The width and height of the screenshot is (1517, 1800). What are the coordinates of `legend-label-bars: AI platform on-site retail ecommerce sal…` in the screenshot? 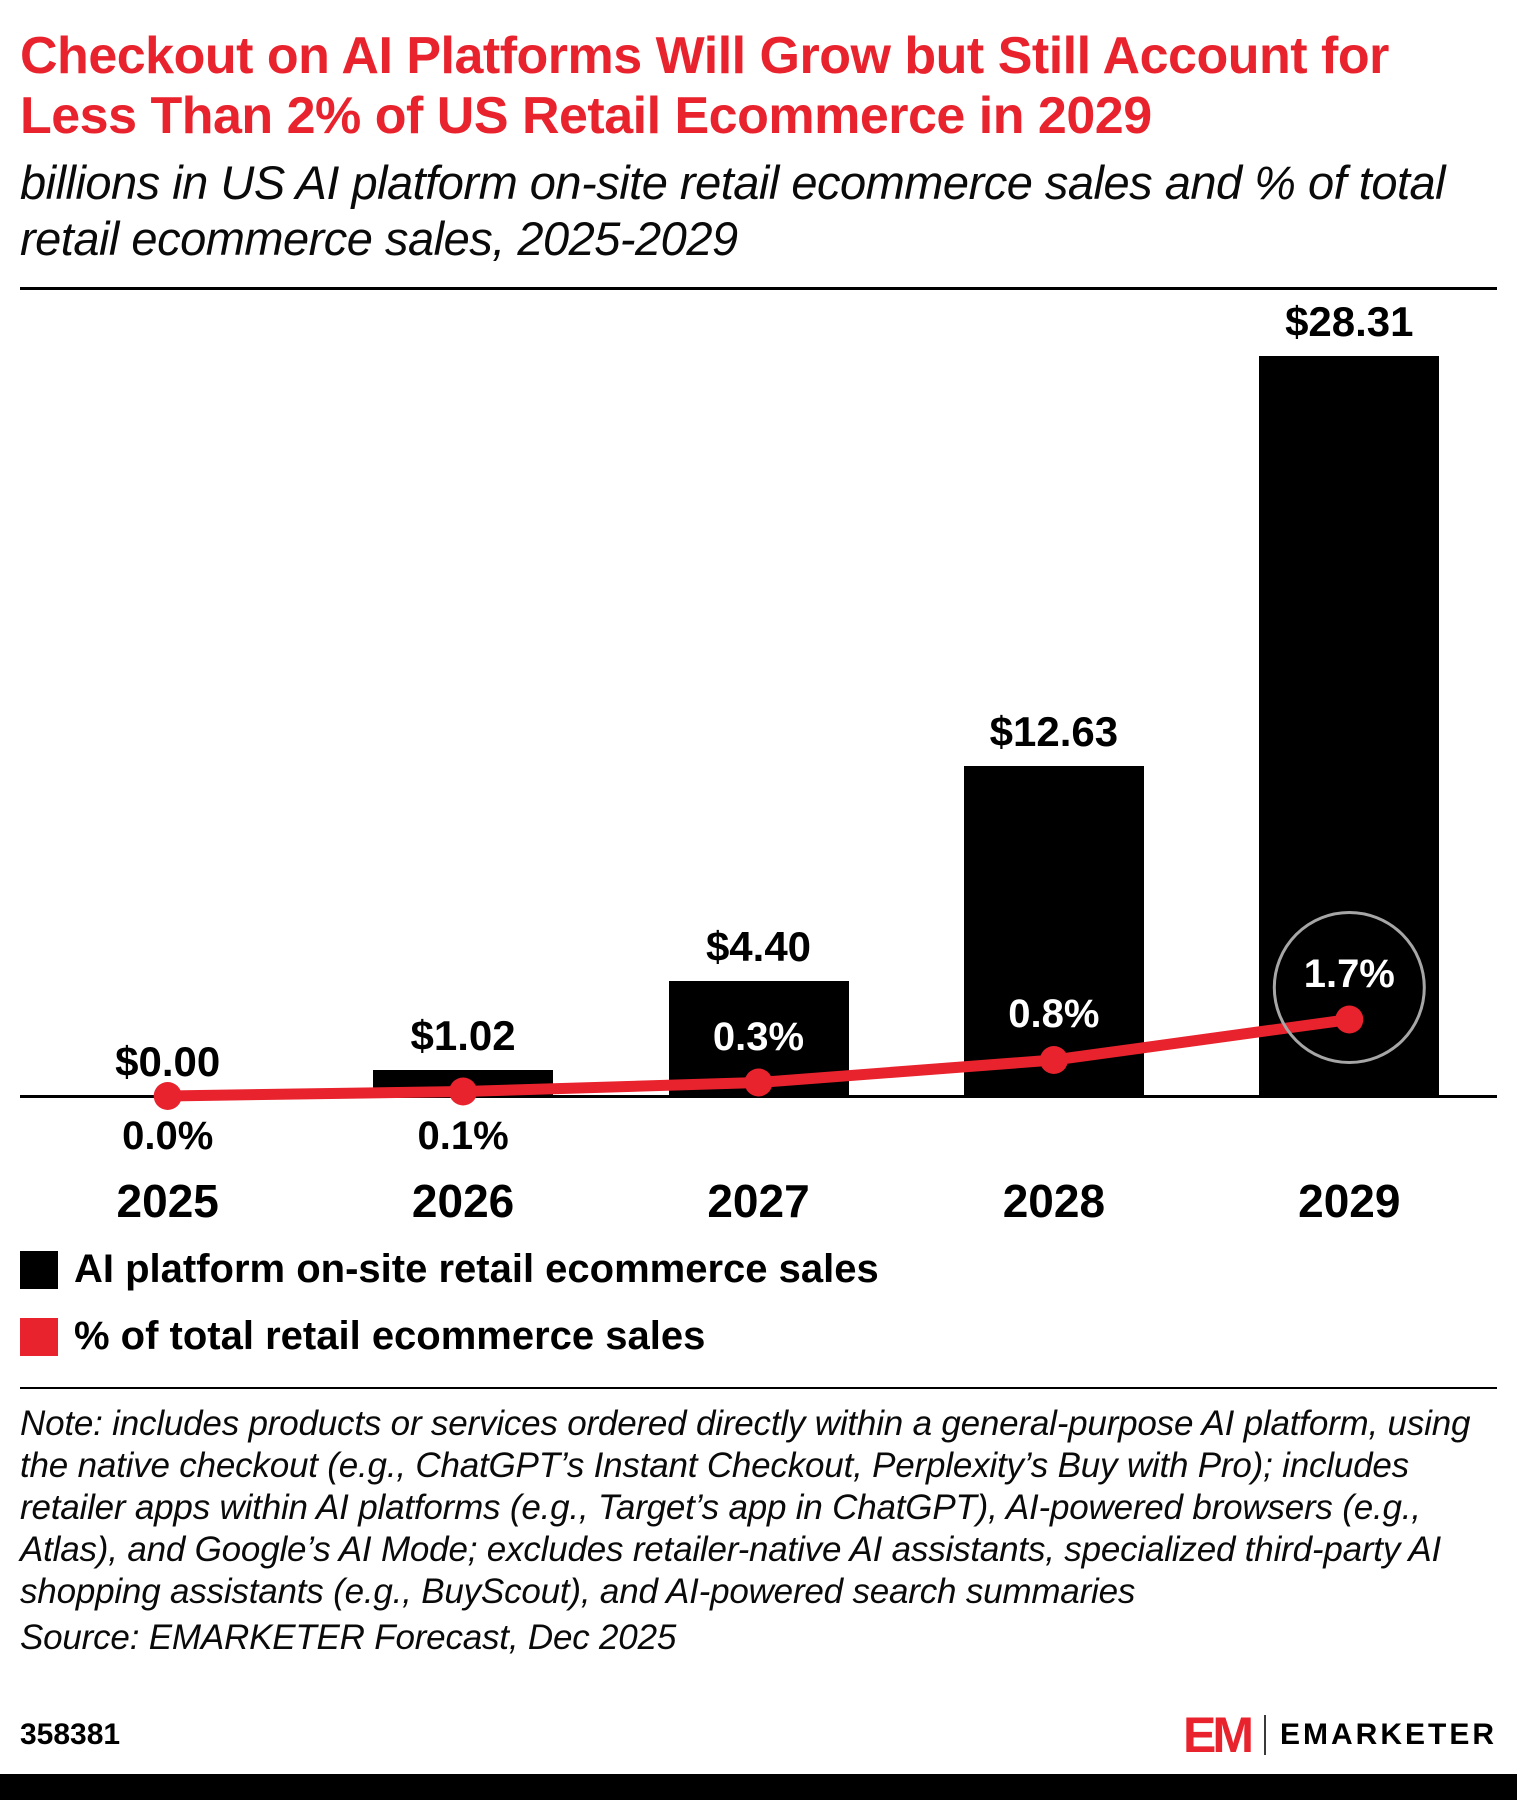 It's located at (476, 1269).